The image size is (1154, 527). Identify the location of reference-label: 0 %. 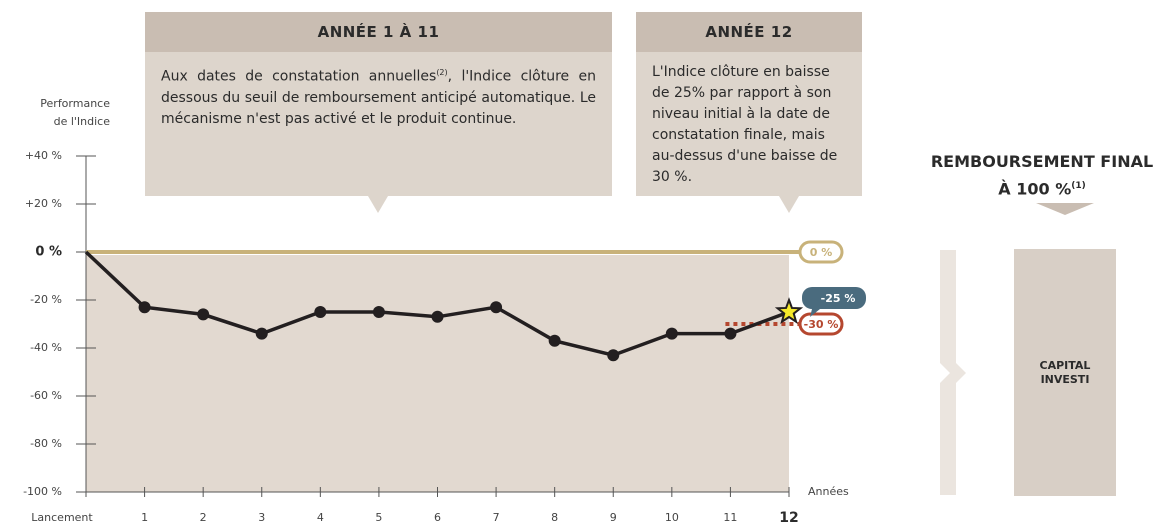
(821, 252).